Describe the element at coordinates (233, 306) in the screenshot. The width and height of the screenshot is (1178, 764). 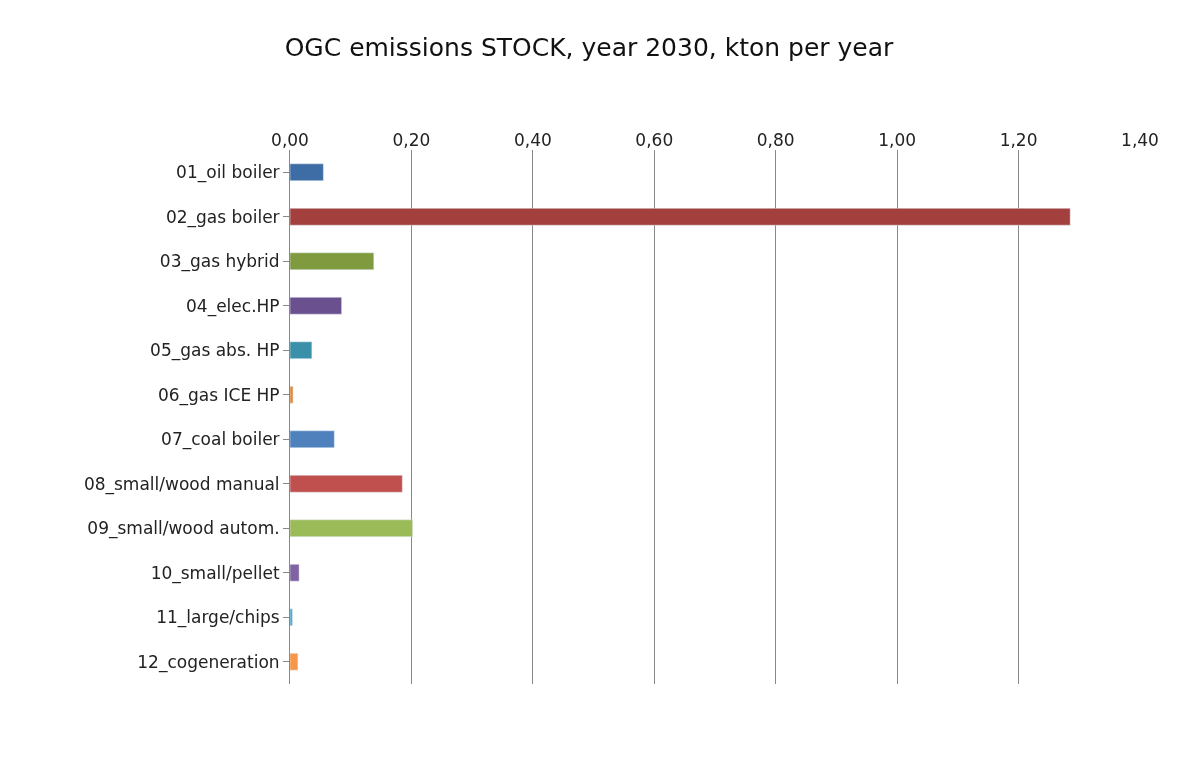
I see `y-tick-label: 04_elec.HP` at that location.